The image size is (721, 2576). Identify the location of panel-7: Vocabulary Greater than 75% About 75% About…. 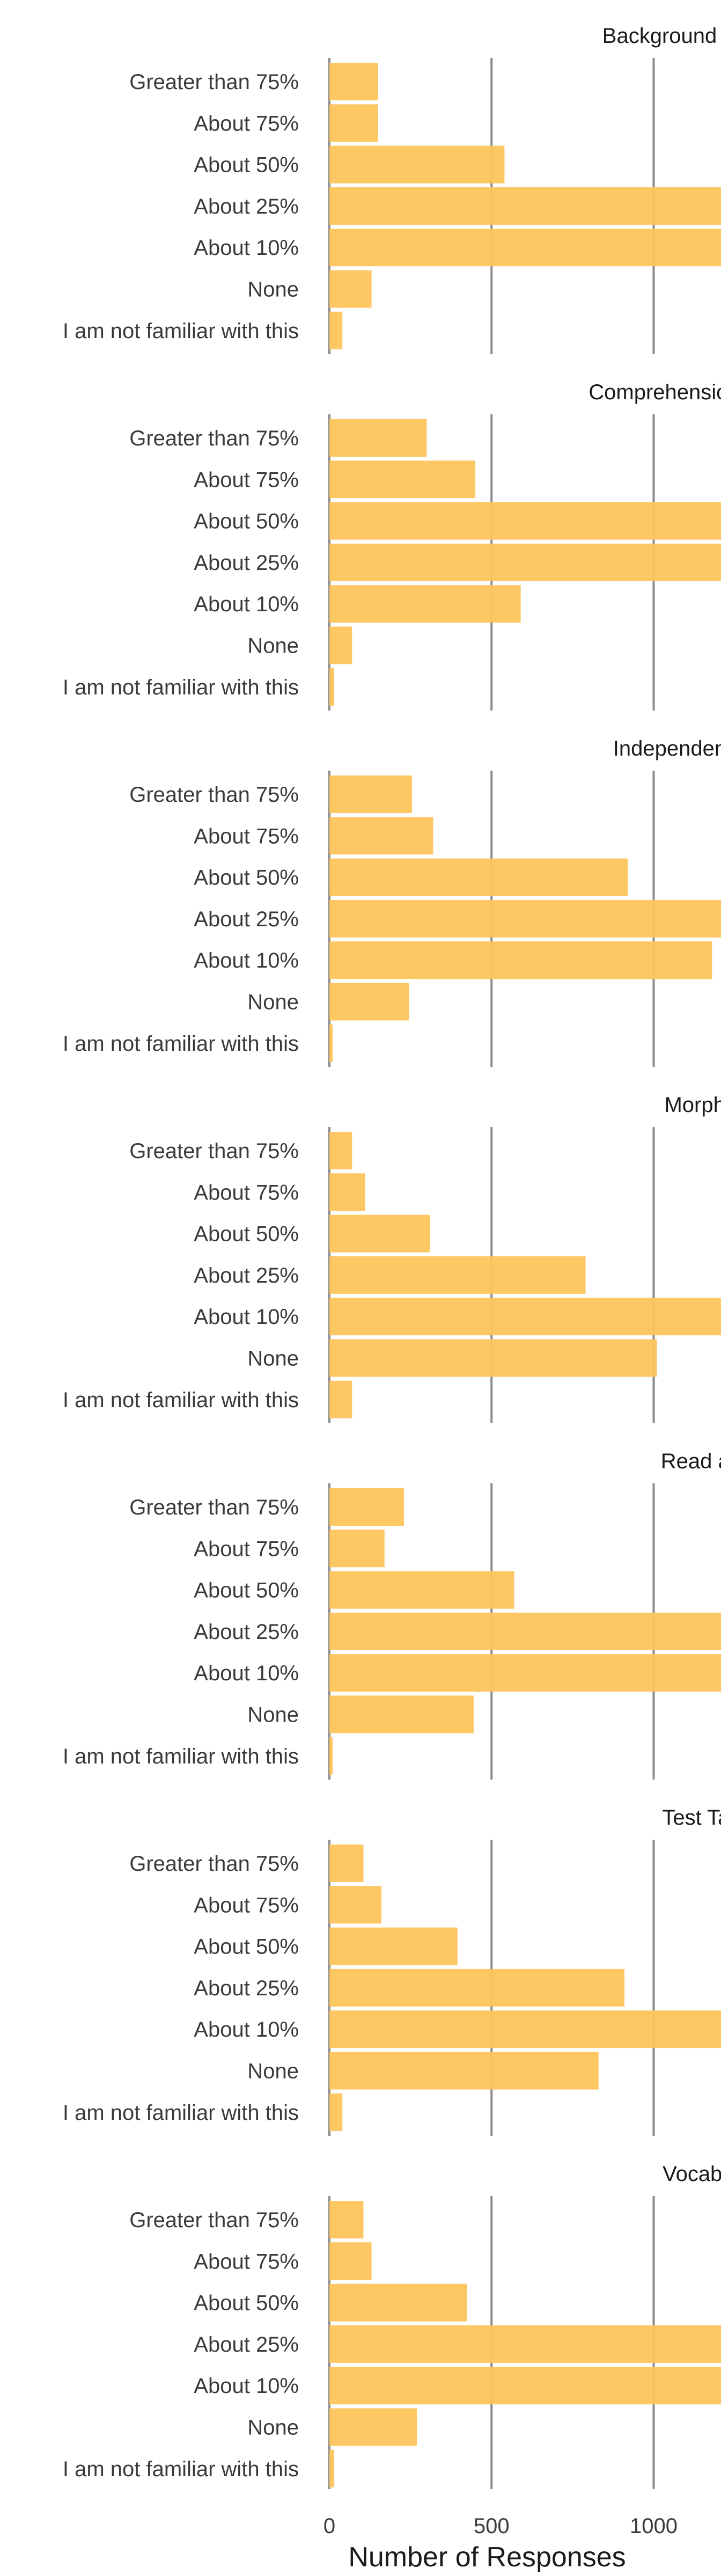
(392, 2325).